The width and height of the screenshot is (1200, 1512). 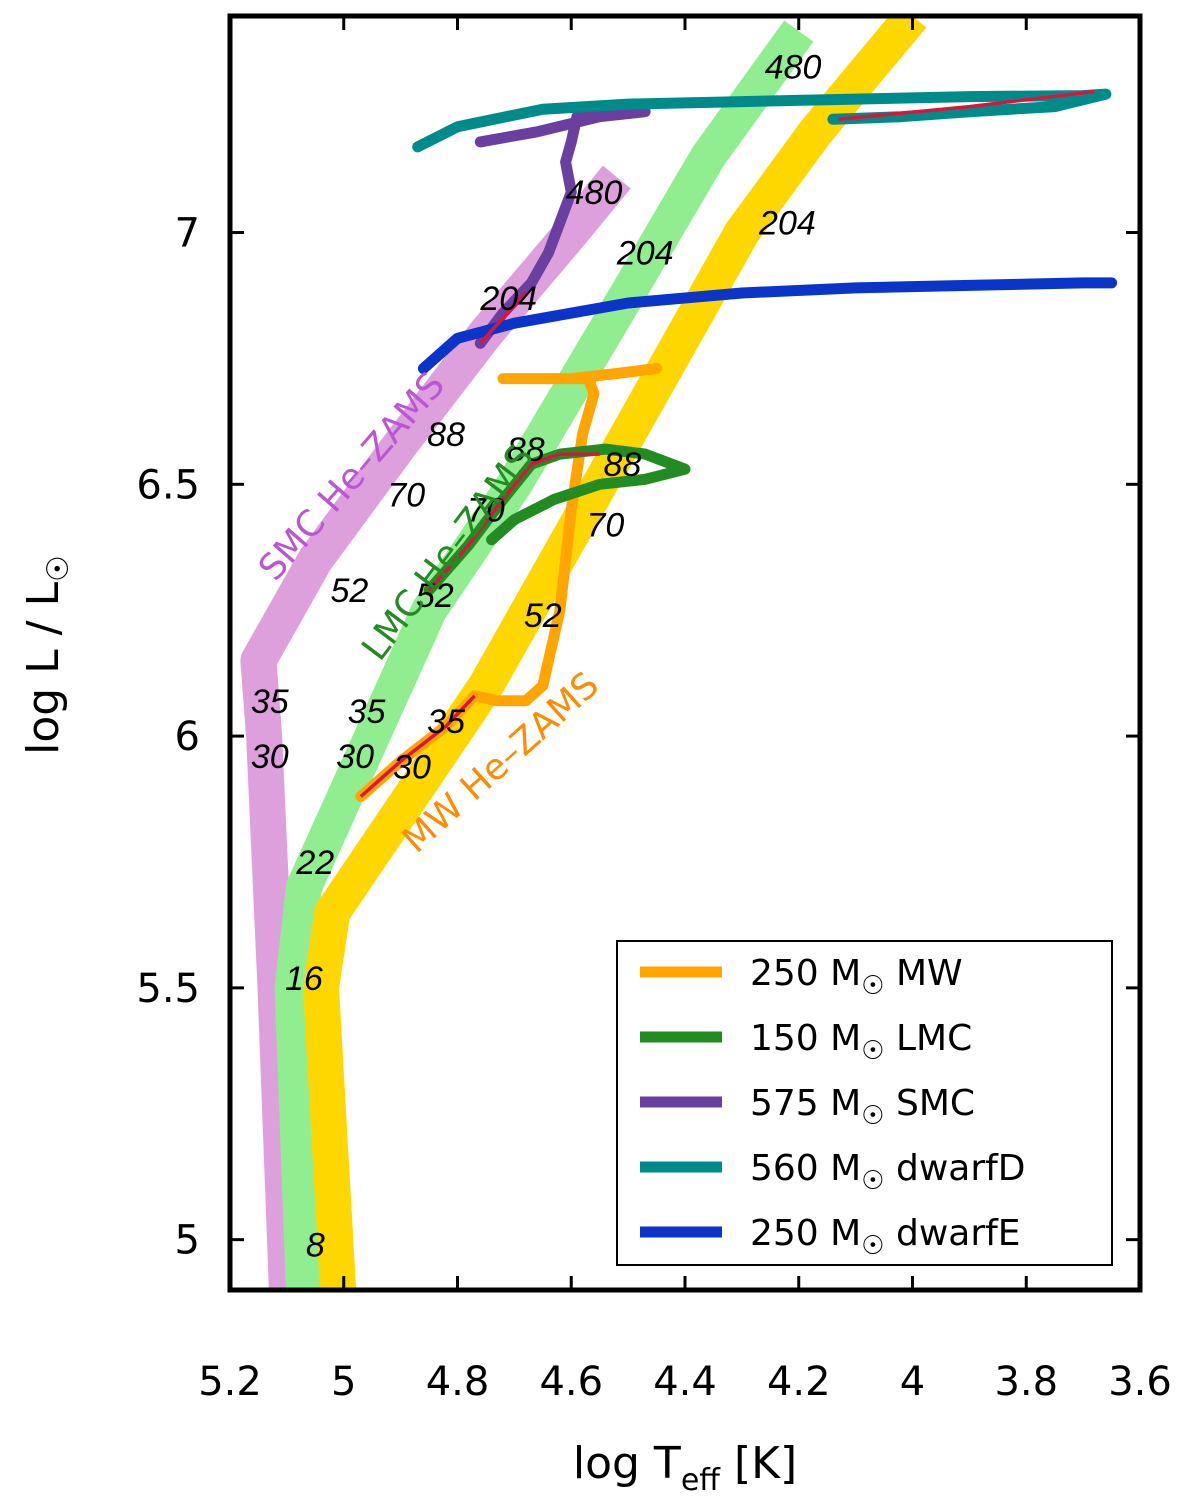 What do you see at coordinates (862, 1107) in the screenshot?
I see `legend-label: 575 M☉ SMC` at bounding box center [862, 1107].